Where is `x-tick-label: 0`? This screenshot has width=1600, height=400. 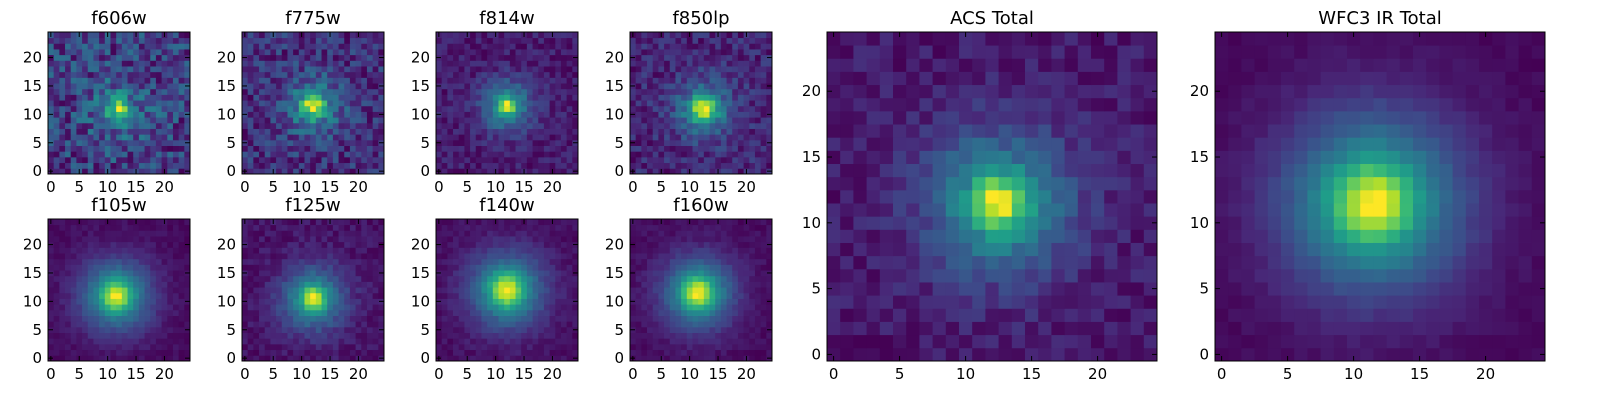 x-tick-label: 0 is located at coordinates (439, 187).